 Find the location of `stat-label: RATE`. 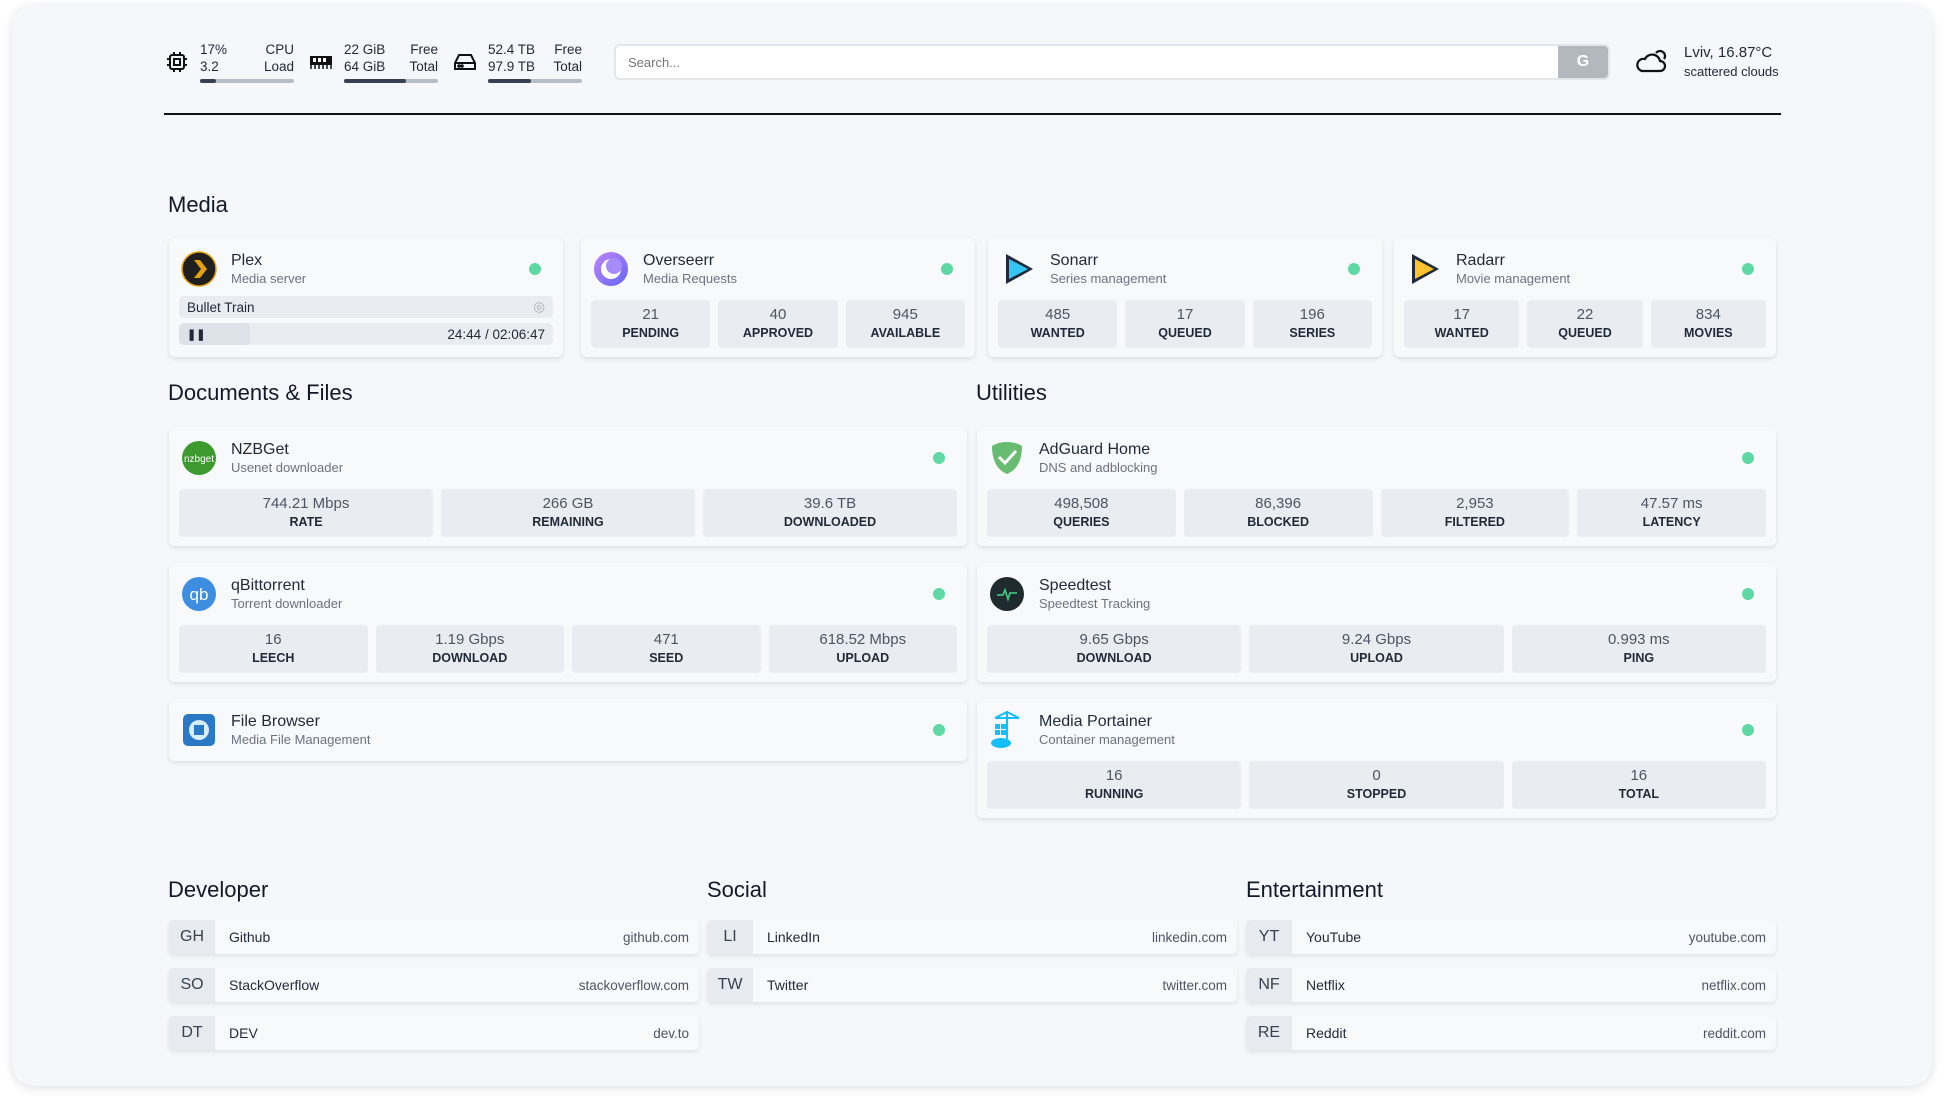

stat-label: RATE is located at coordinates (306, 522).